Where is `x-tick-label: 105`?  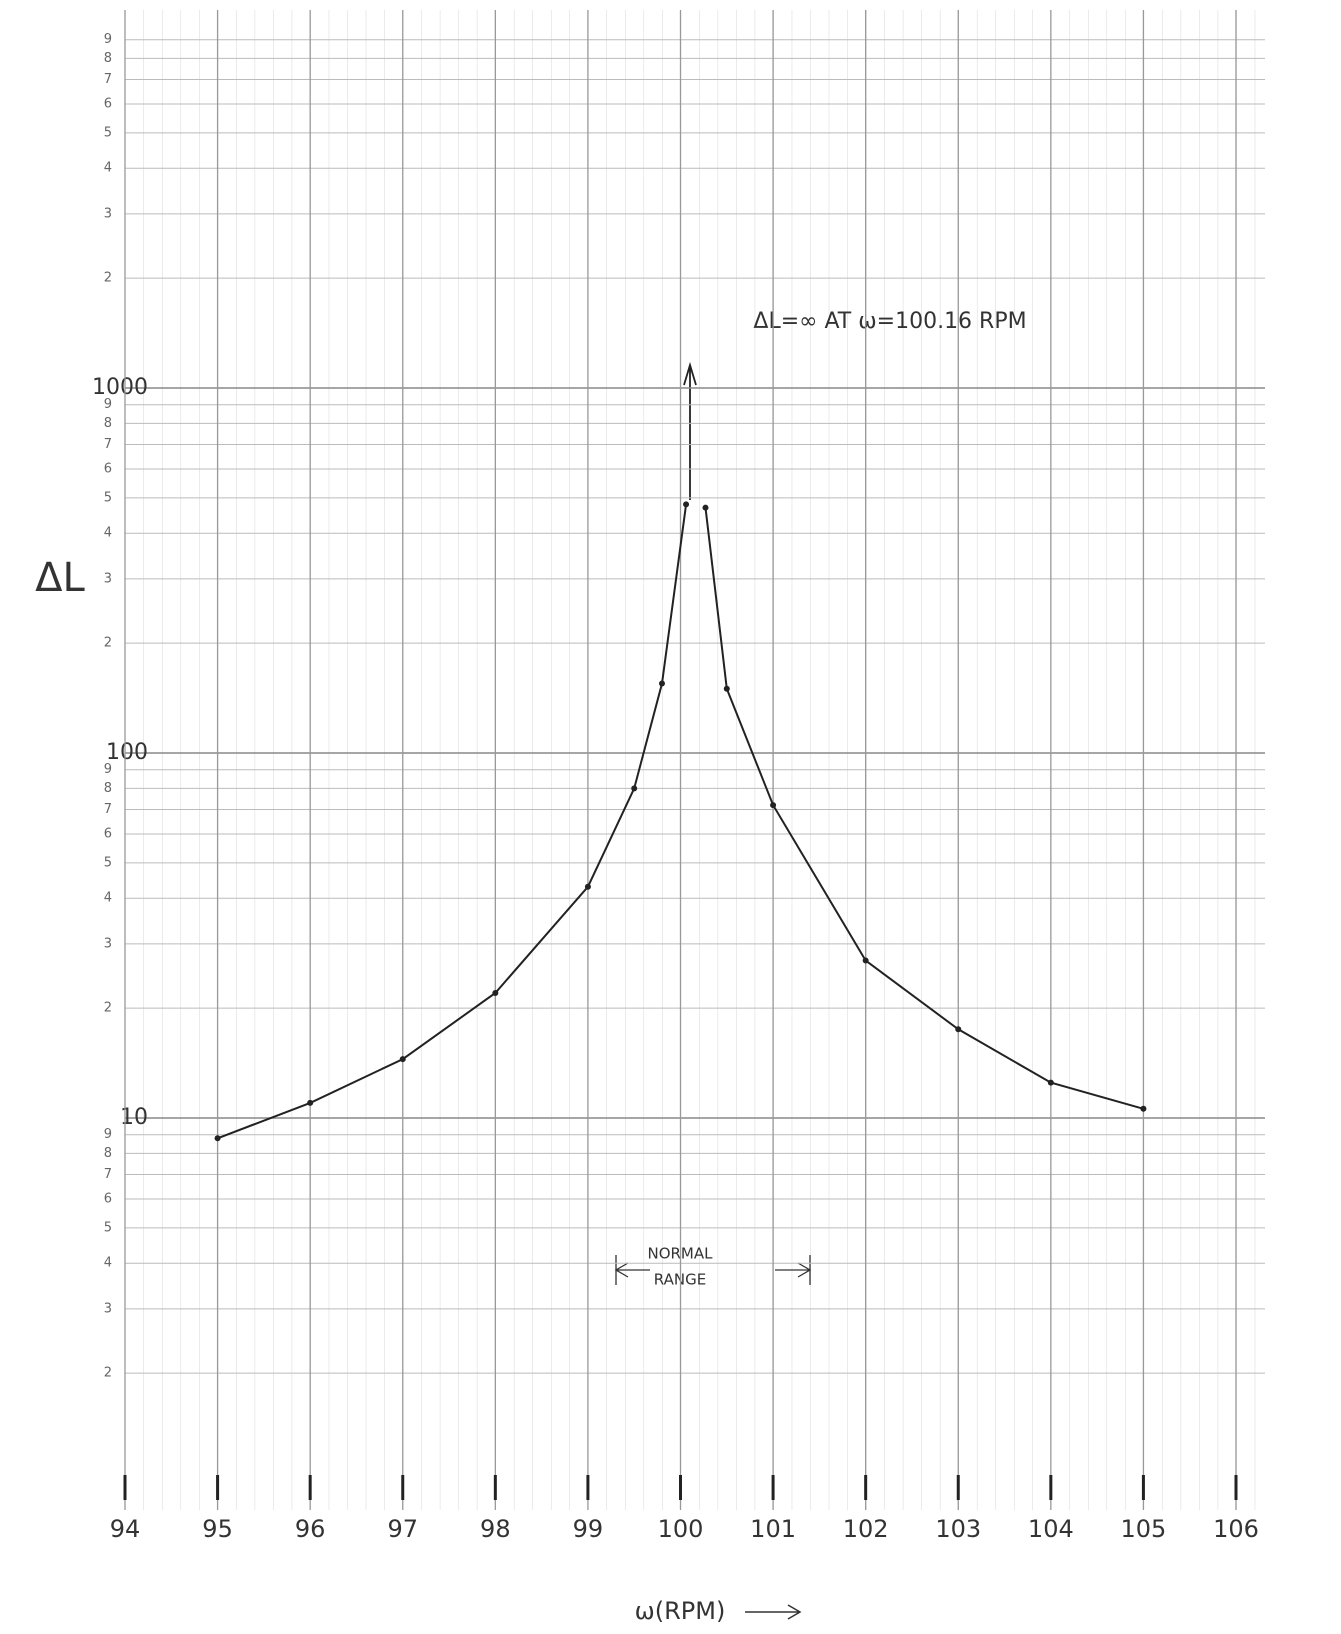 x-tick-label: 105 is located at coordinates (1144, 1529).